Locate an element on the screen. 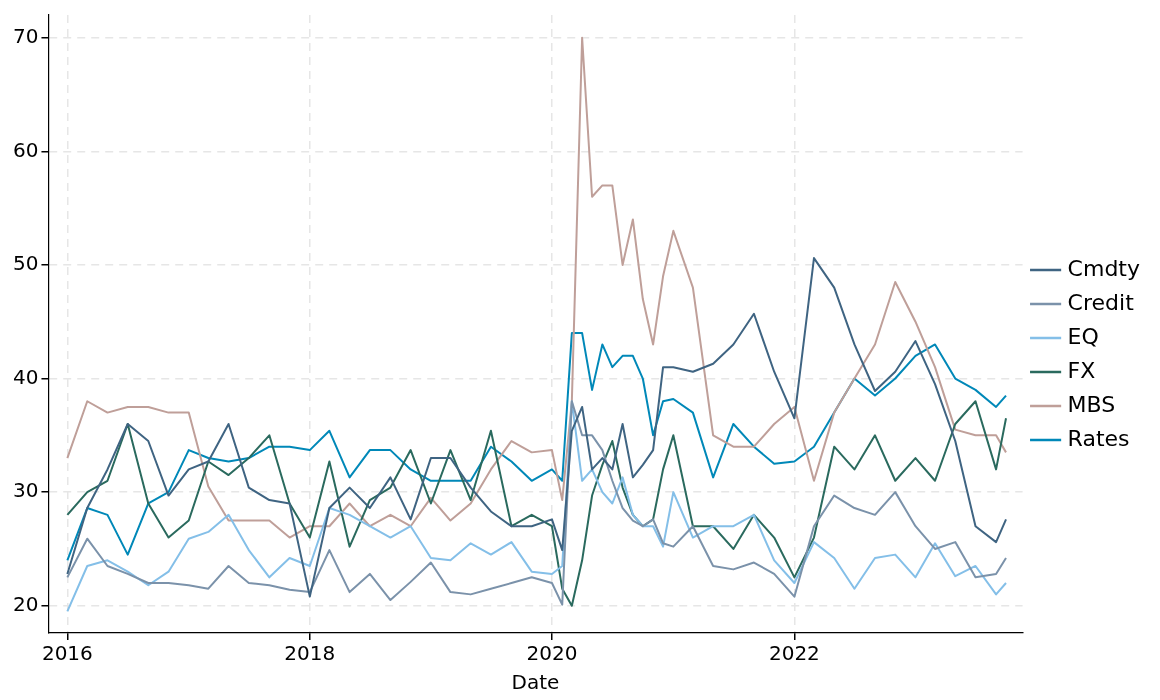  y-tick-label: 70 is located at coordinates (26, 35).